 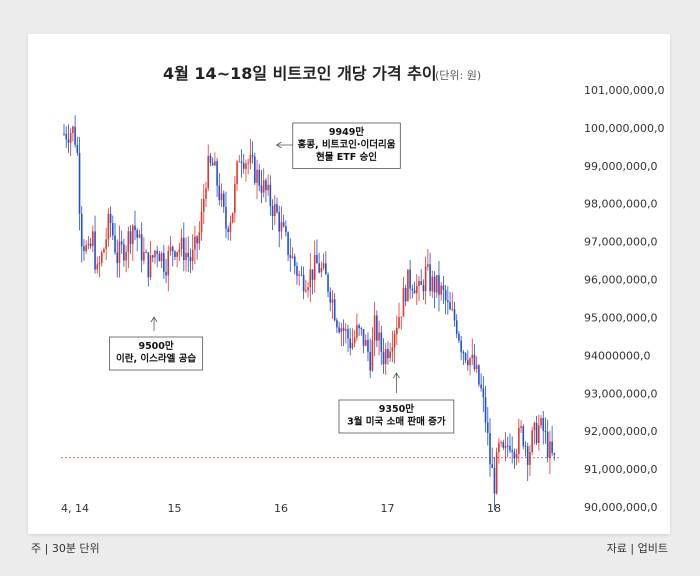 I want to click on footer-note-left: 주 | 30분 단위, so click(x=65, y=548).